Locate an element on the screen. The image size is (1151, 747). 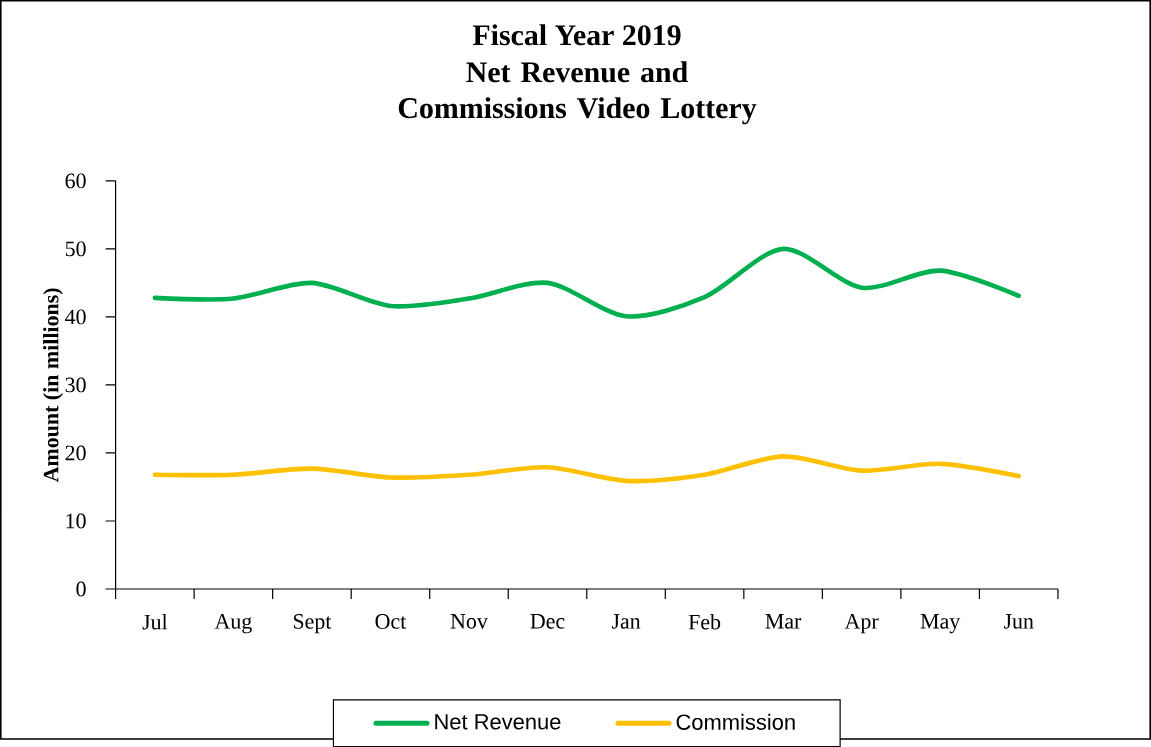
x-tick-label: Jul is located at coordinates (155, 621).